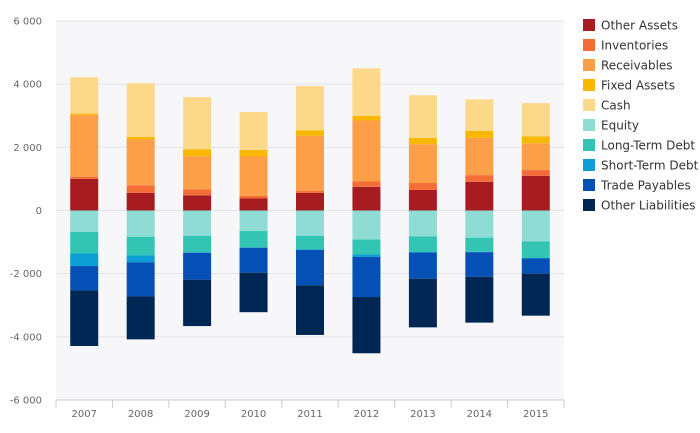 The image size is (700, 433). What do you see at coordinates (639, 206) in the screenshot?
I see `legend-item: Other Liabilities` at bounding box center [639, 206].